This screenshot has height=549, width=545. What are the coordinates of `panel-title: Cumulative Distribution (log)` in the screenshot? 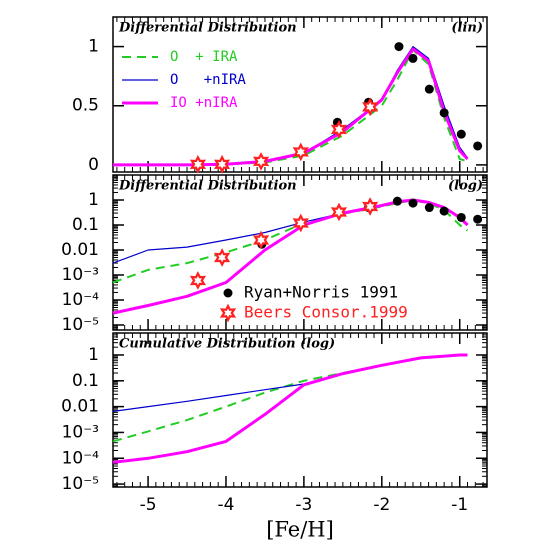 It's located at (227, 344).